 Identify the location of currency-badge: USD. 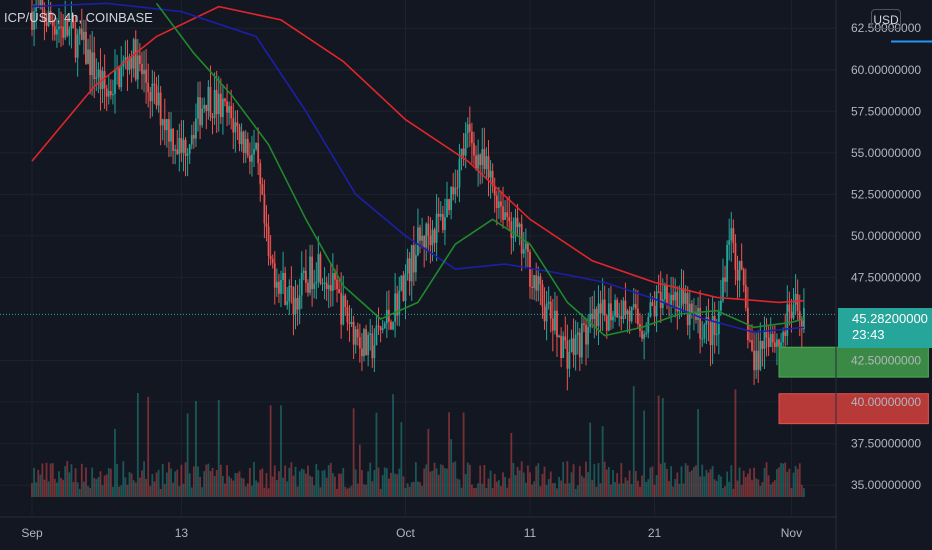
(886, 19).